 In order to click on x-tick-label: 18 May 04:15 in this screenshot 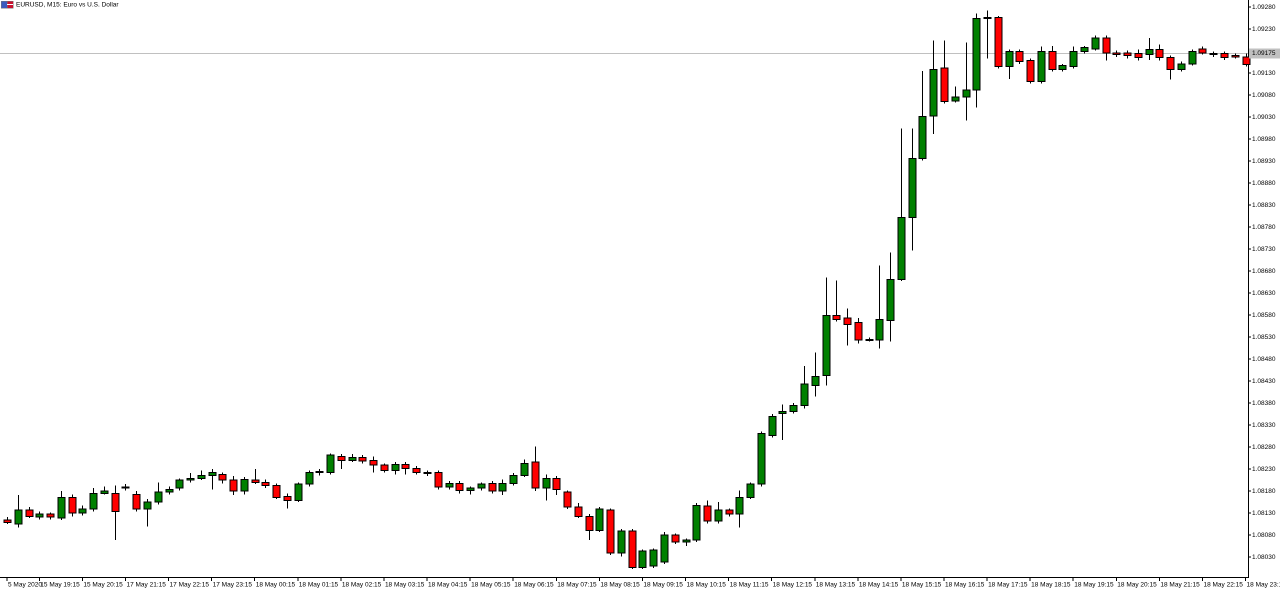, I will do `click(448, 585)`.